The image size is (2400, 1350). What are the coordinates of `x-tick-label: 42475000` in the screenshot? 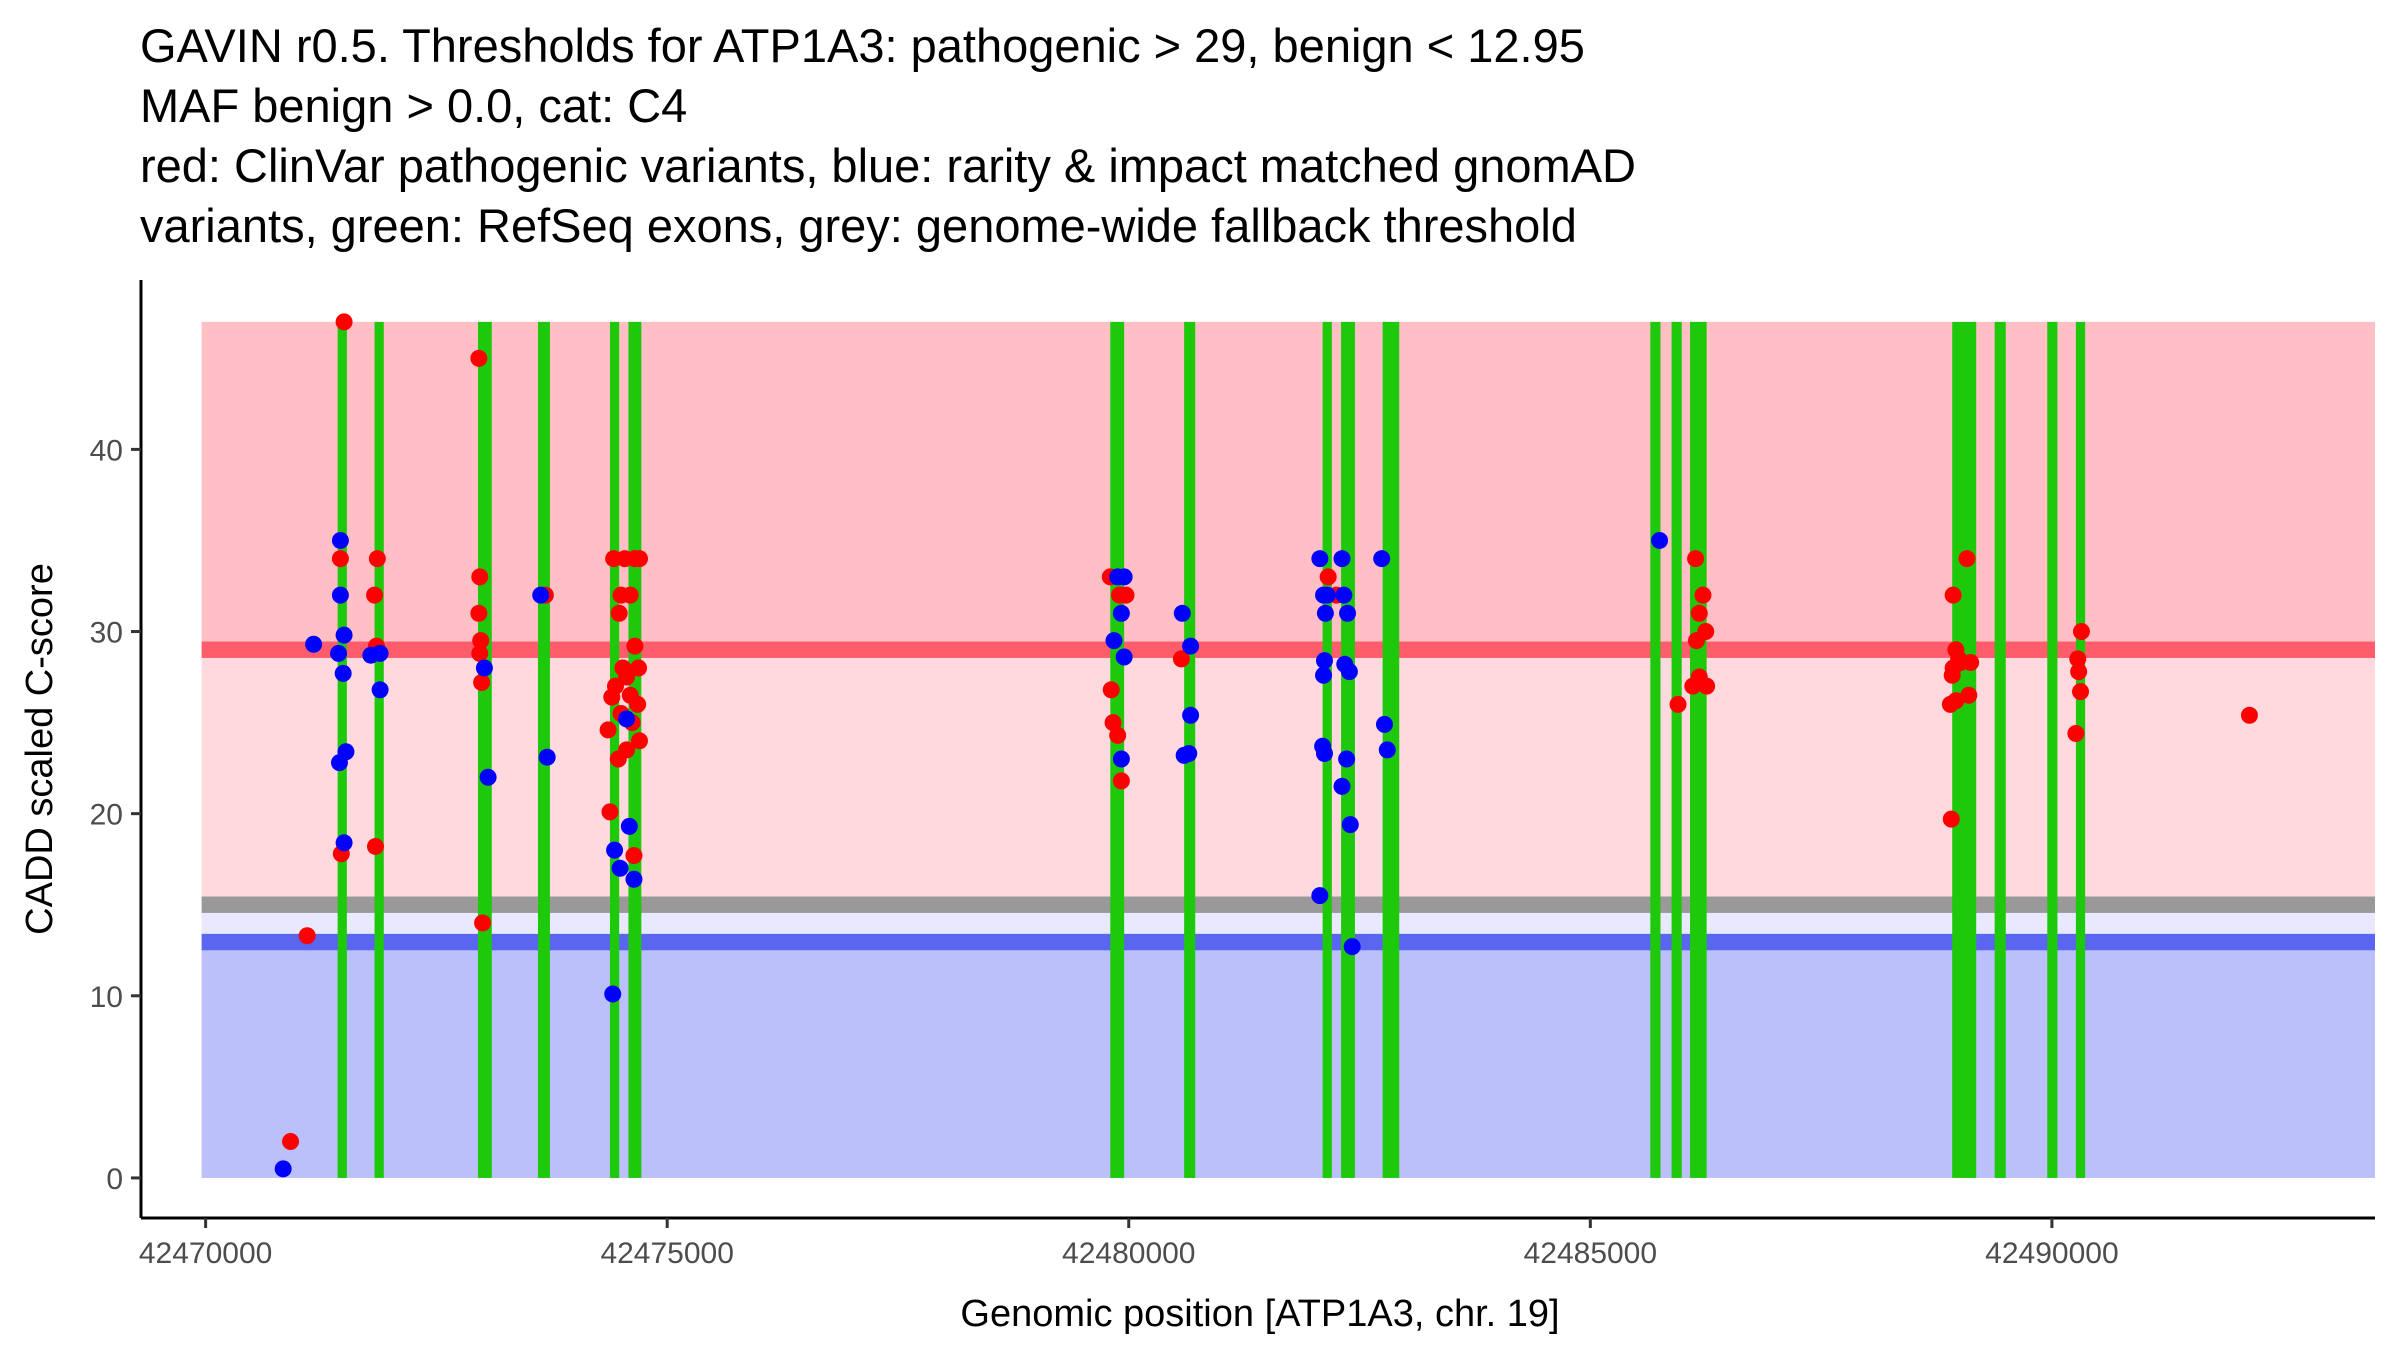 It's located at (666, 1253).